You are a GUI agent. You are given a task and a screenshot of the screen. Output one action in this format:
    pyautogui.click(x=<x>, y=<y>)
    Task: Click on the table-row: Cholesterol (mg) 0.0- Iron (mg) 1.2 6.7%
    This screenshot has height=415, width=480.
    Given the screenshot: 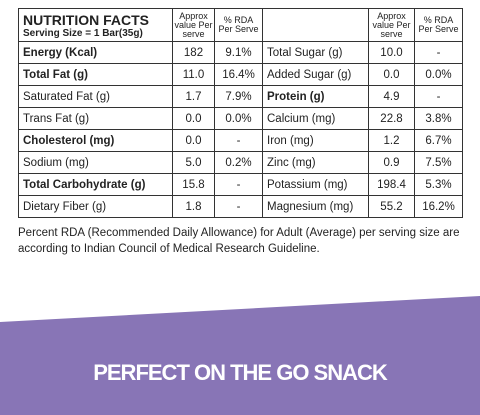 What is the action you would take?
    pyautogui.click(x=240, y=140)
    